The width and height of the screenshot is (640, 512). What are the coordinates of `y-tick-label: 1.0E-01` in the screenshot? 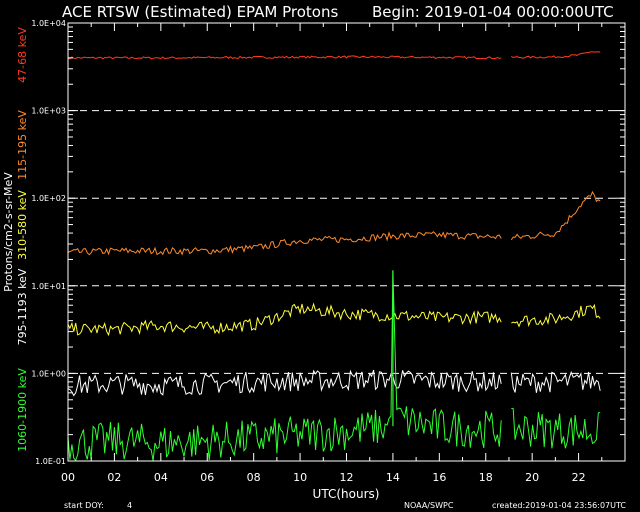 It's located at (50, 461).